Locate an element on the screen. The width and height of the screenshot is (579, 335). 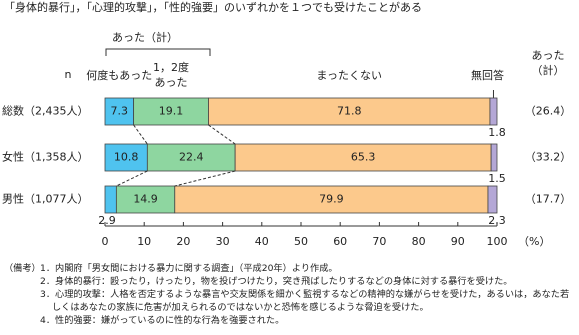
value-label: 10.8 is located at coordinates (126, 157).